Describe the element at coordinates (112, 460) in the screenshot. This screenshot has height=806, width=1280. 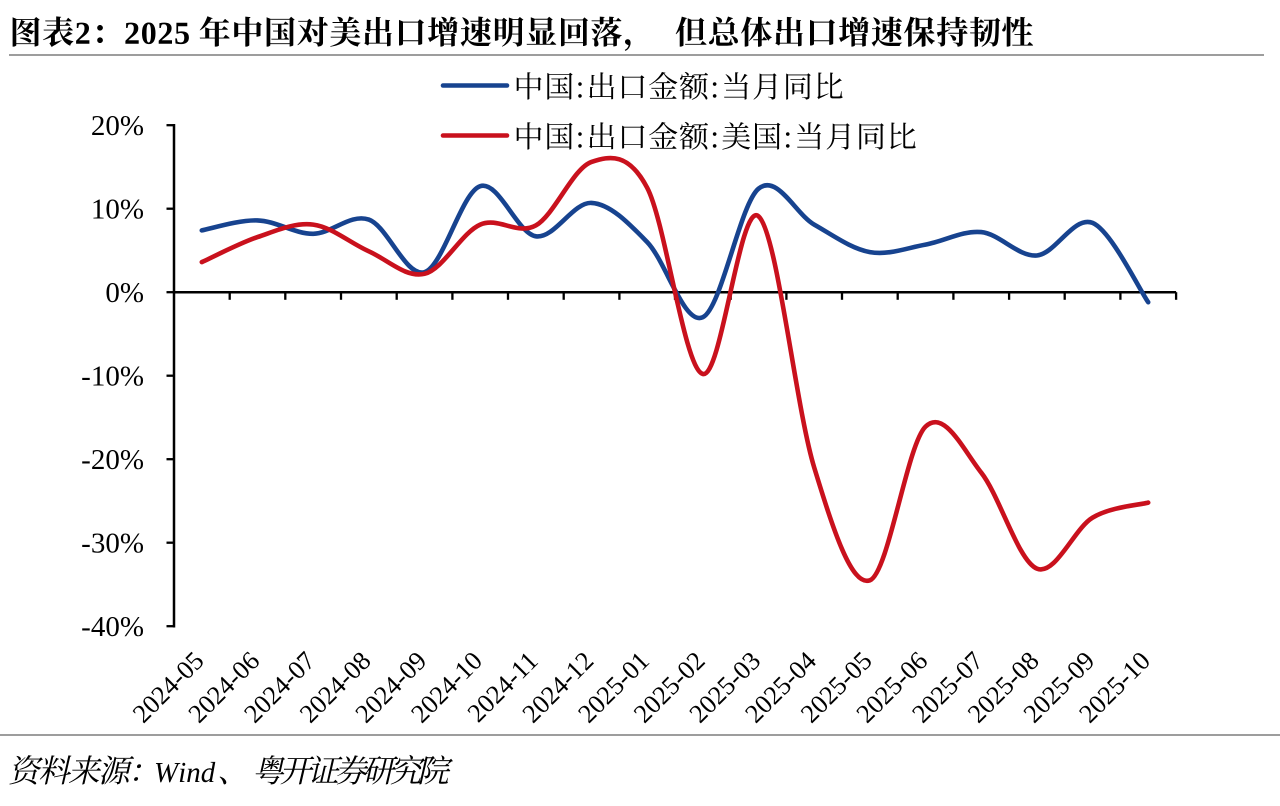
I see `svg-text: -20%` at that location.